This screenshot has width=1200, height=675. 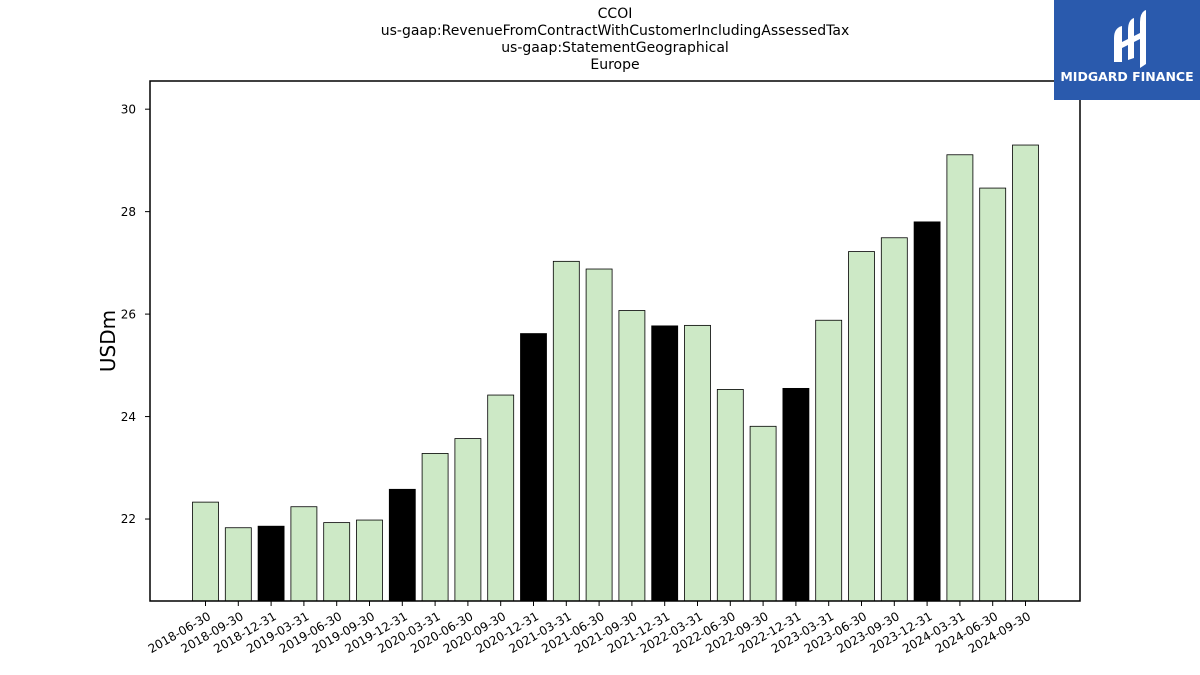 What do you see at coordinates (128, 109) in the screenshot?
I see `y-tick-label: 30` at bounding box center [128, 109].